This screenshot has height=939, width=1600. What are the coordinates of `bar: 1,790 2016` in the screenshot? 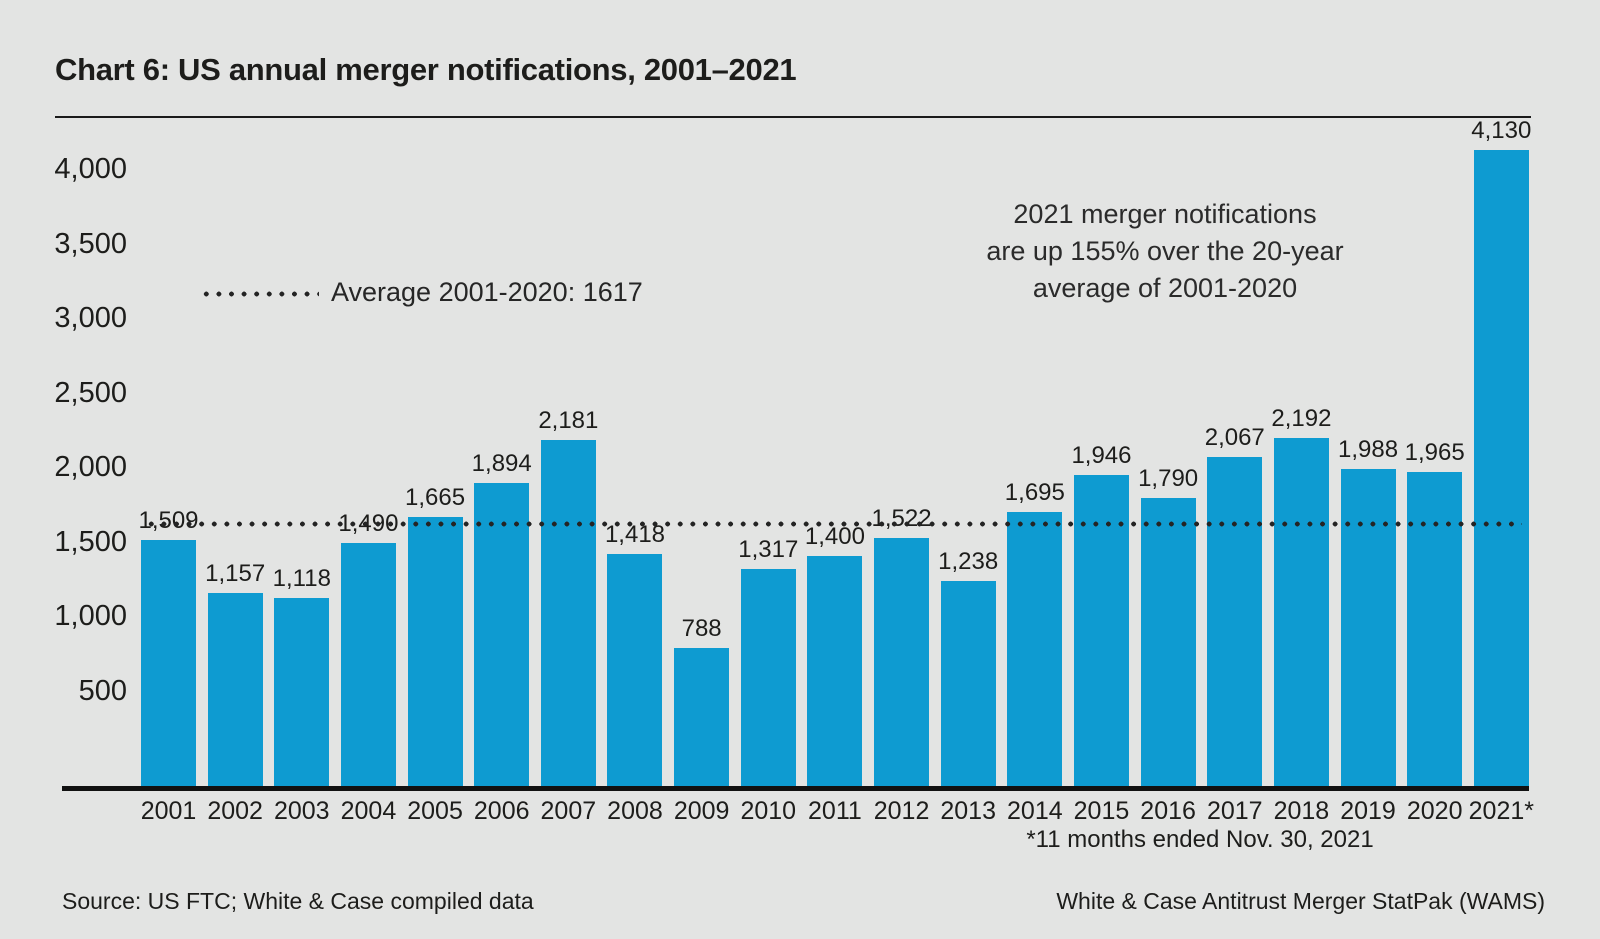 It's located at (1168, 645).